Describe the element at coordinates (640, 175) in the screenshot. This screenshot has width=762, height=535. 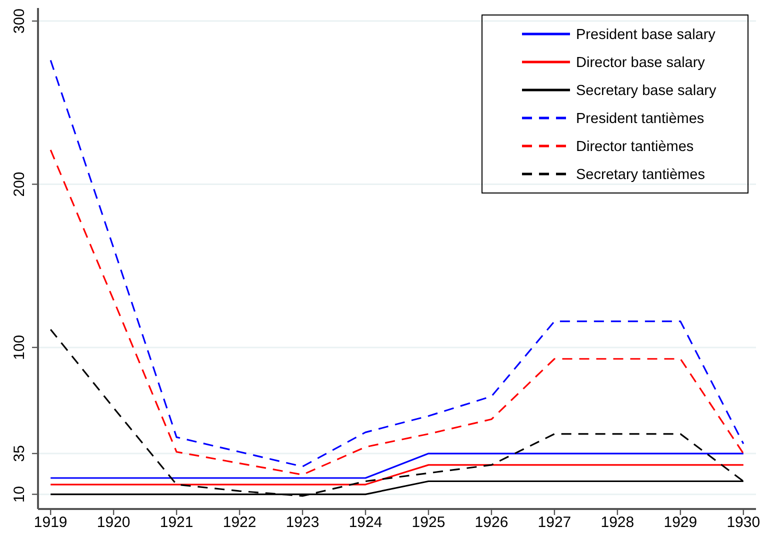
I see `legend-label: Secretary tantièmes` at that location.